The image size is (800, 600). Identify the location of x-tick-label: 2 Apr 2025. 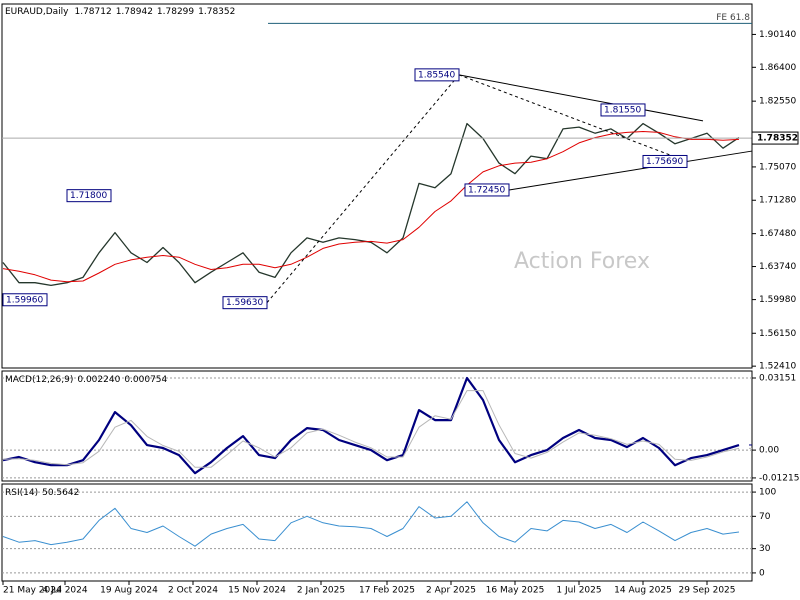
(451, 591).